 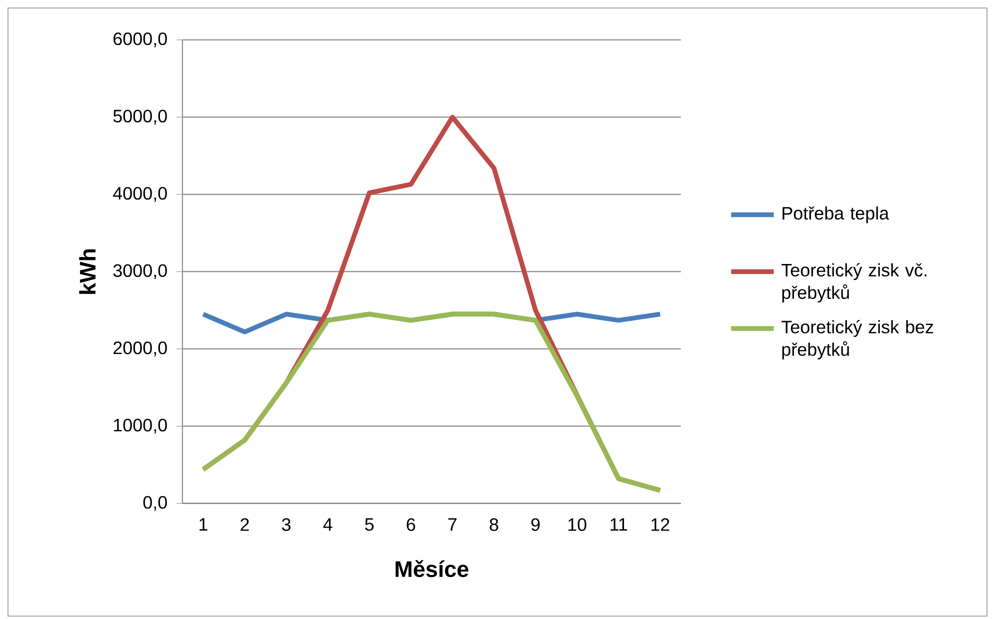 What do you see at coordinates (494, 524) in the screenshot?
I see `x-tick-label: 8` at bounding box center [494, 524].